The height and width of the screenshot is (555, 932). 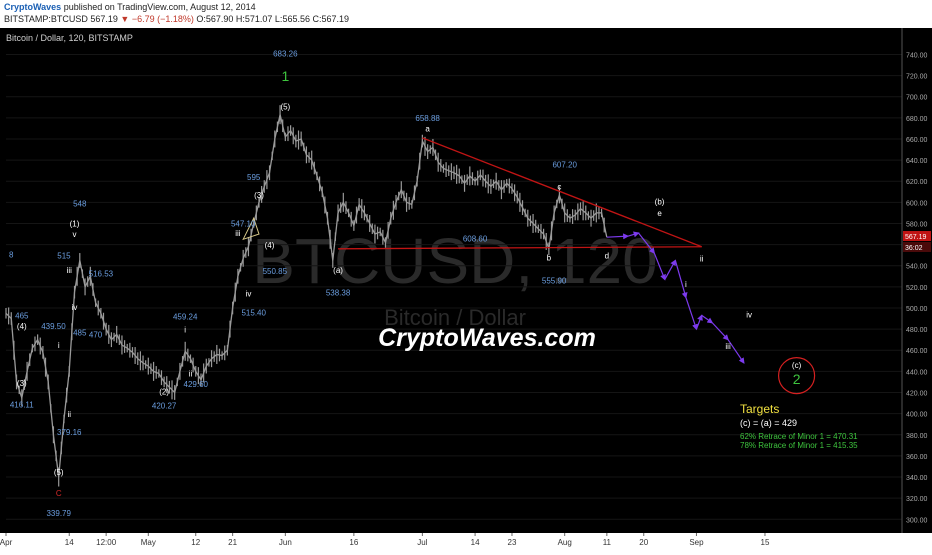 I want to click on wave-label: 658.88, so click(x=427, y=118).